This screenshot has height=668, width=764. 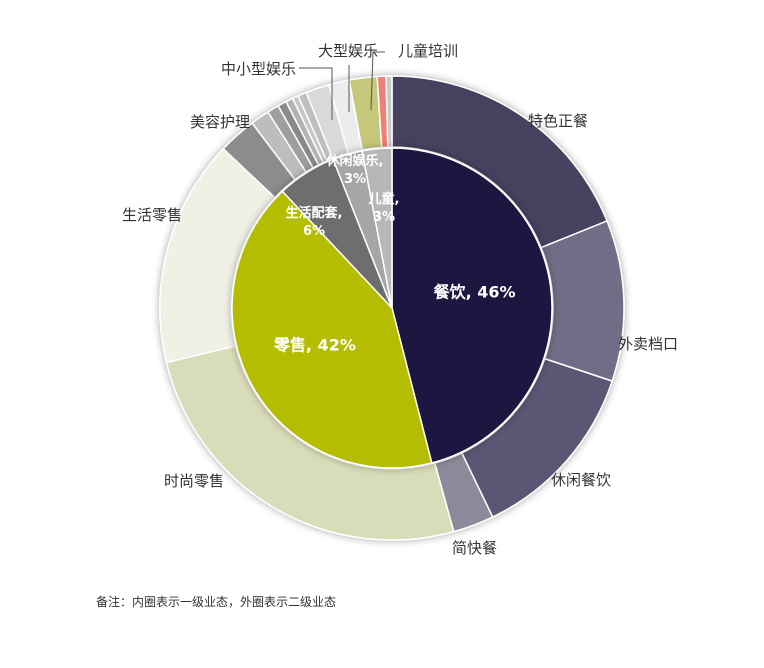 I want to click on inner-labels: 餐饮, 46% 零售, 42% 生活配套, 6% 休闲娱乐, 3% 儿童, 3%, so click(x=394, y=253).